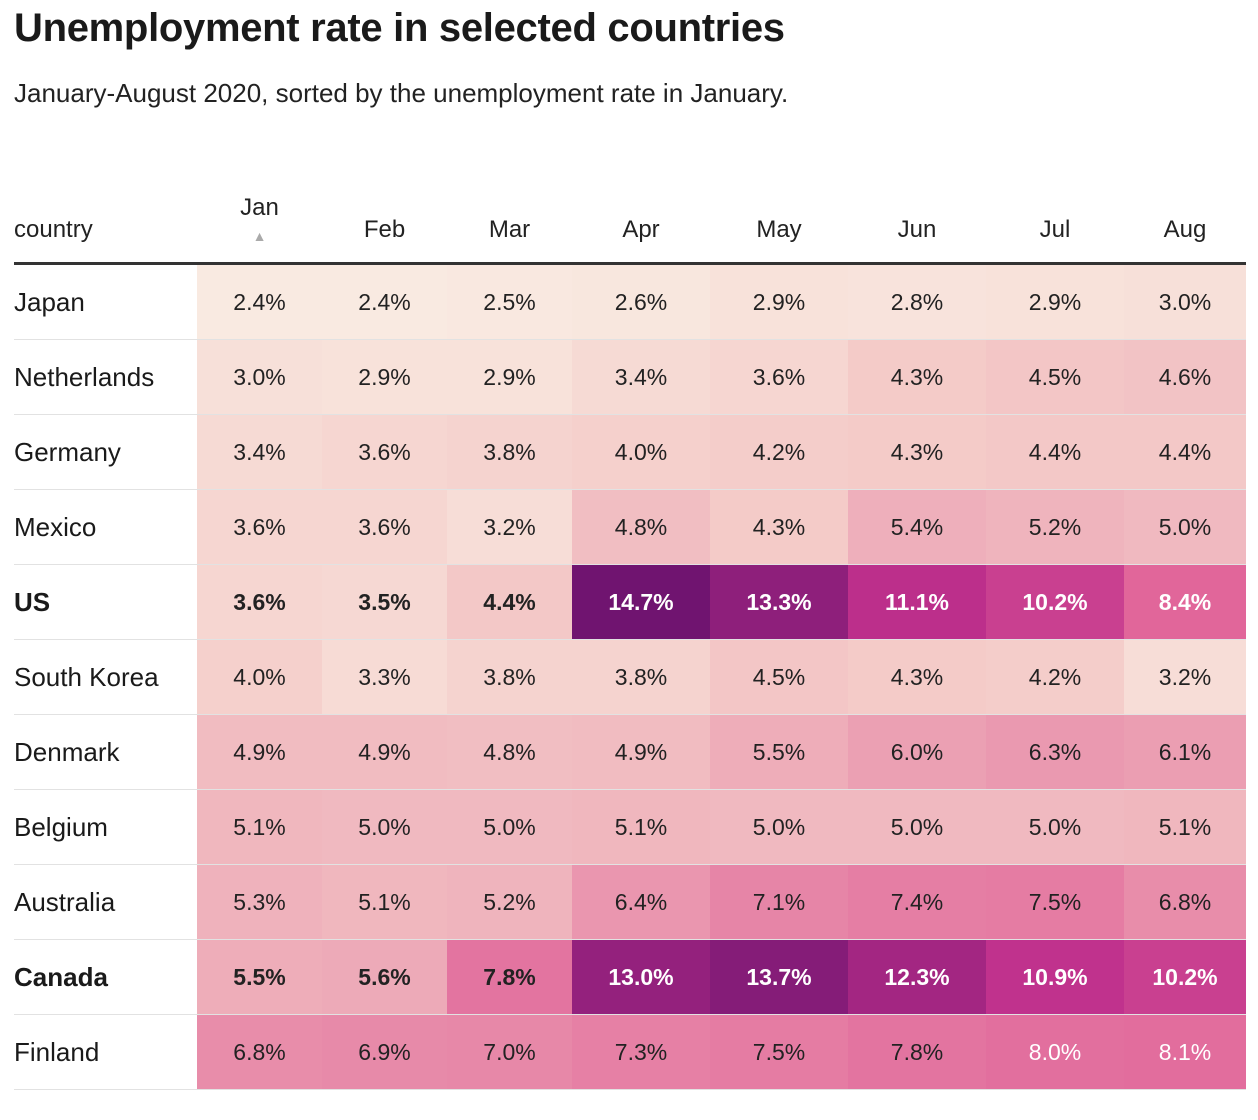 This screenshot has height=1120, width=1258. I want to click on heatmap-cell: 2.5%, so click(509, 301).